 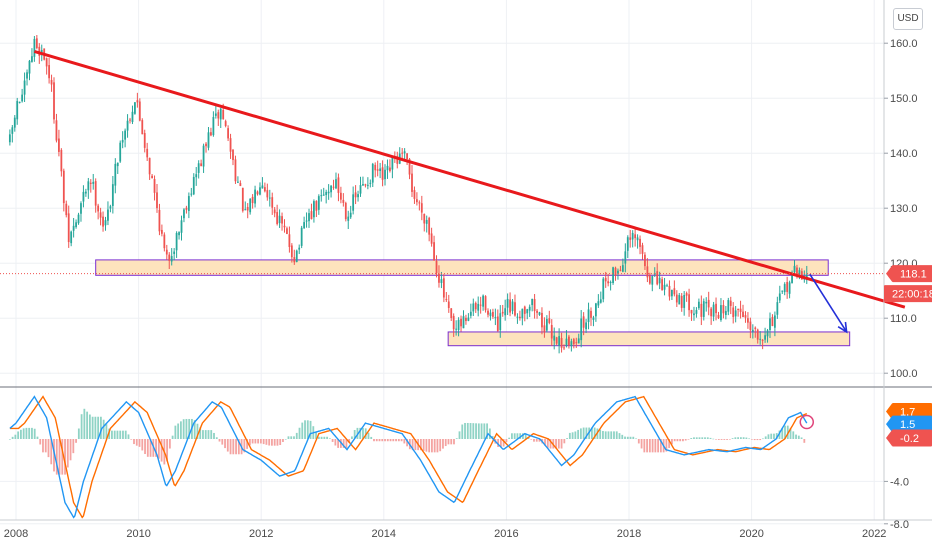 What do you see at coordinates (842, 327) in the screenshot?
I see `projection-arrowhead` at bounding box center [842, 327].